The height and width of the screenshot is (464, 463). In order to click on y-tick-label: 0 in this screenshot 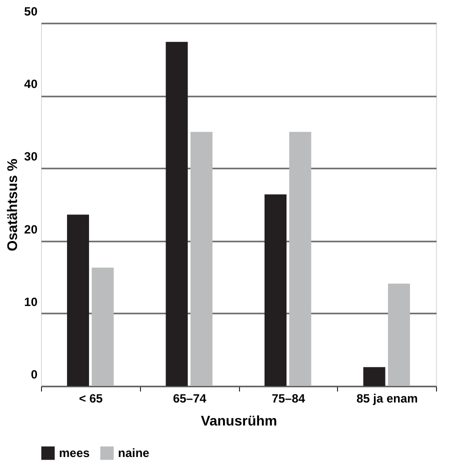, I will do `click(34, 375)`.